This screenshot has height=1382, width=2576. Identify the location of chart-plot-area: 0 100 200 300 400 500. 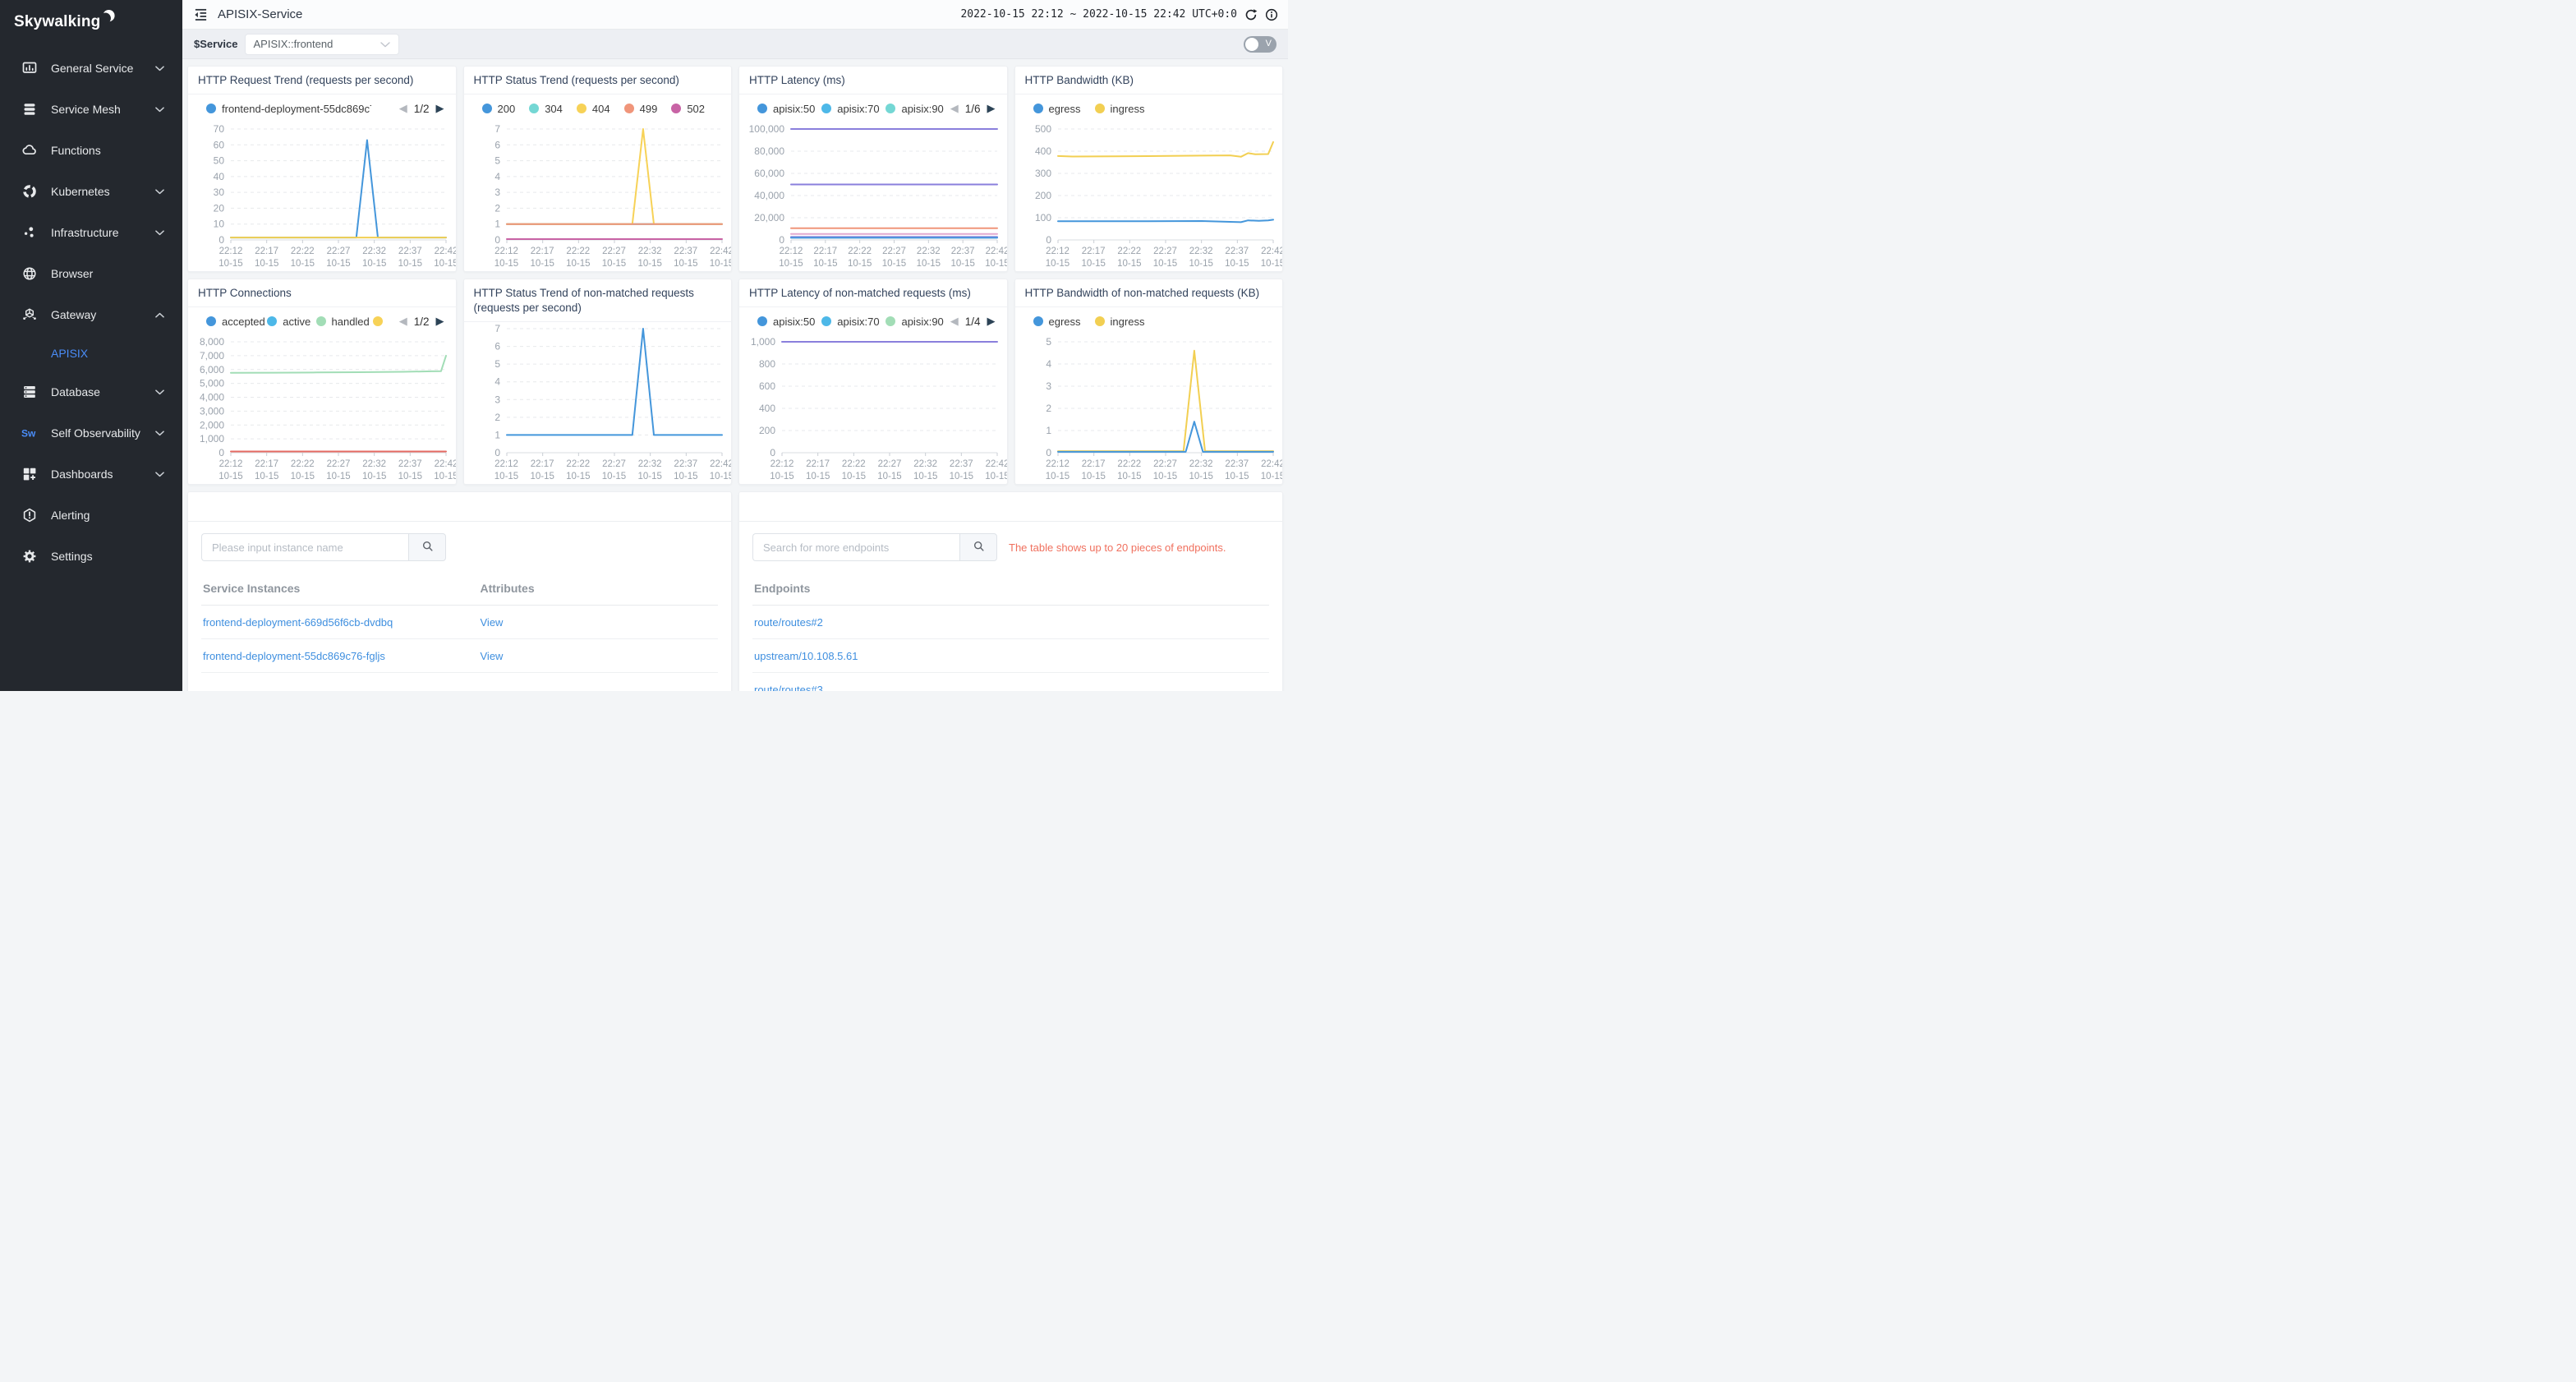
(1149, 184).